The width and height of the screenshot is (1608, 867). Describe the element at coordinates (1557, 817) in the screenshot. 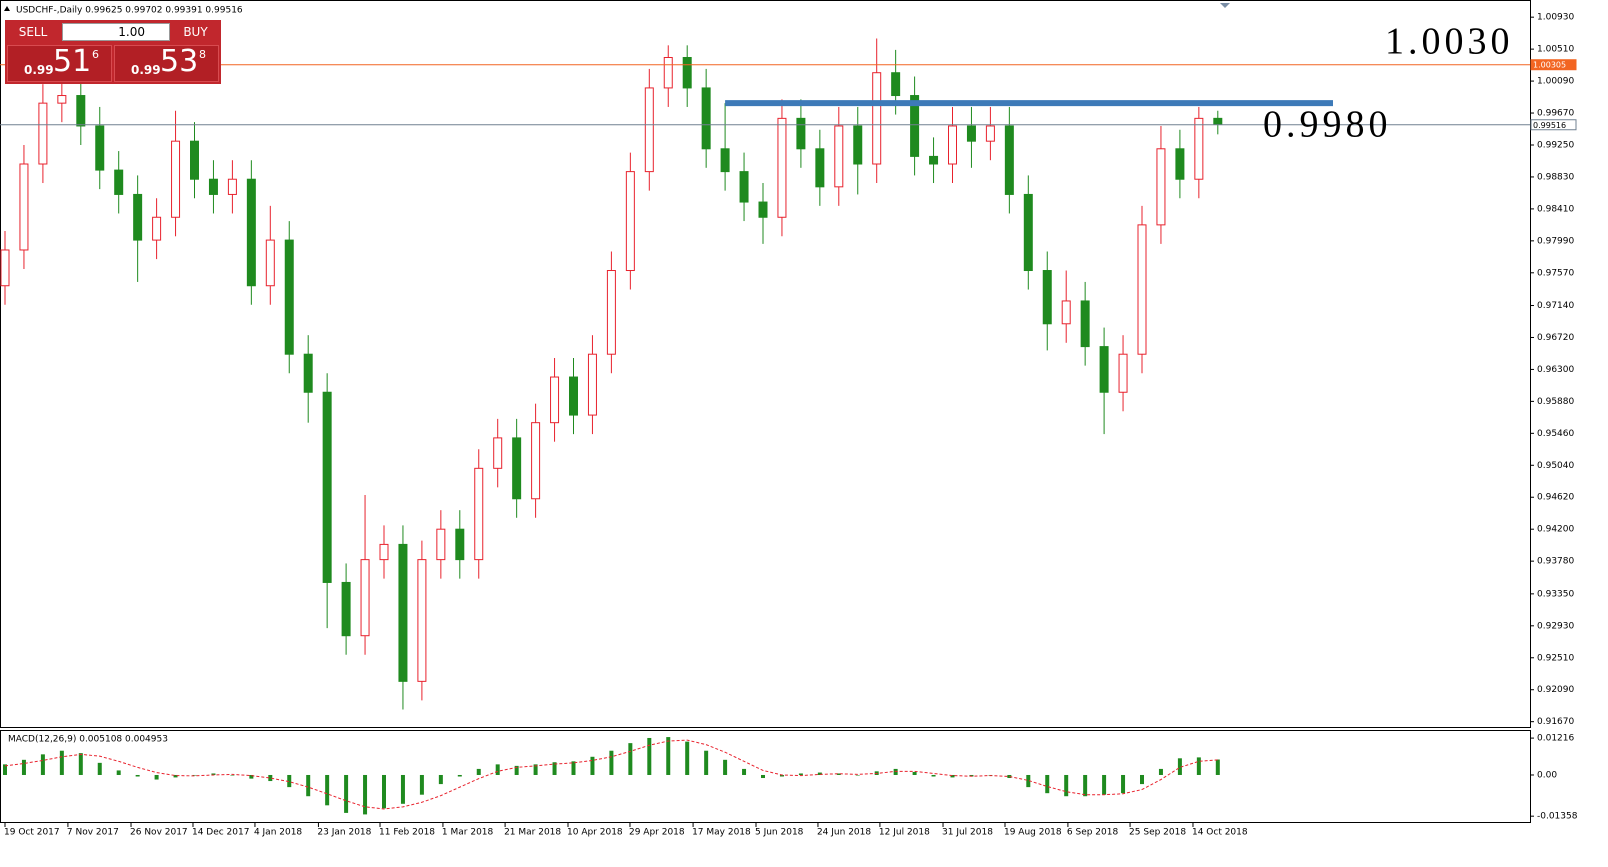

I see `y-tick-label: -0.01358` at that location.